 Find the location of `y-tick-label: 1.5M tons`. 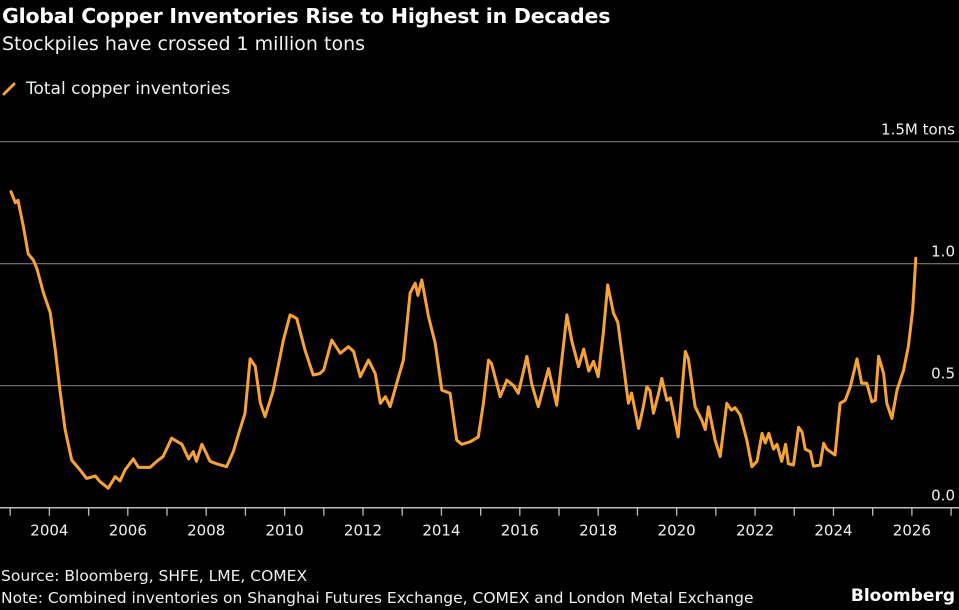

y-tick-label: 1.5M tons is located at coordinates (918, 130).